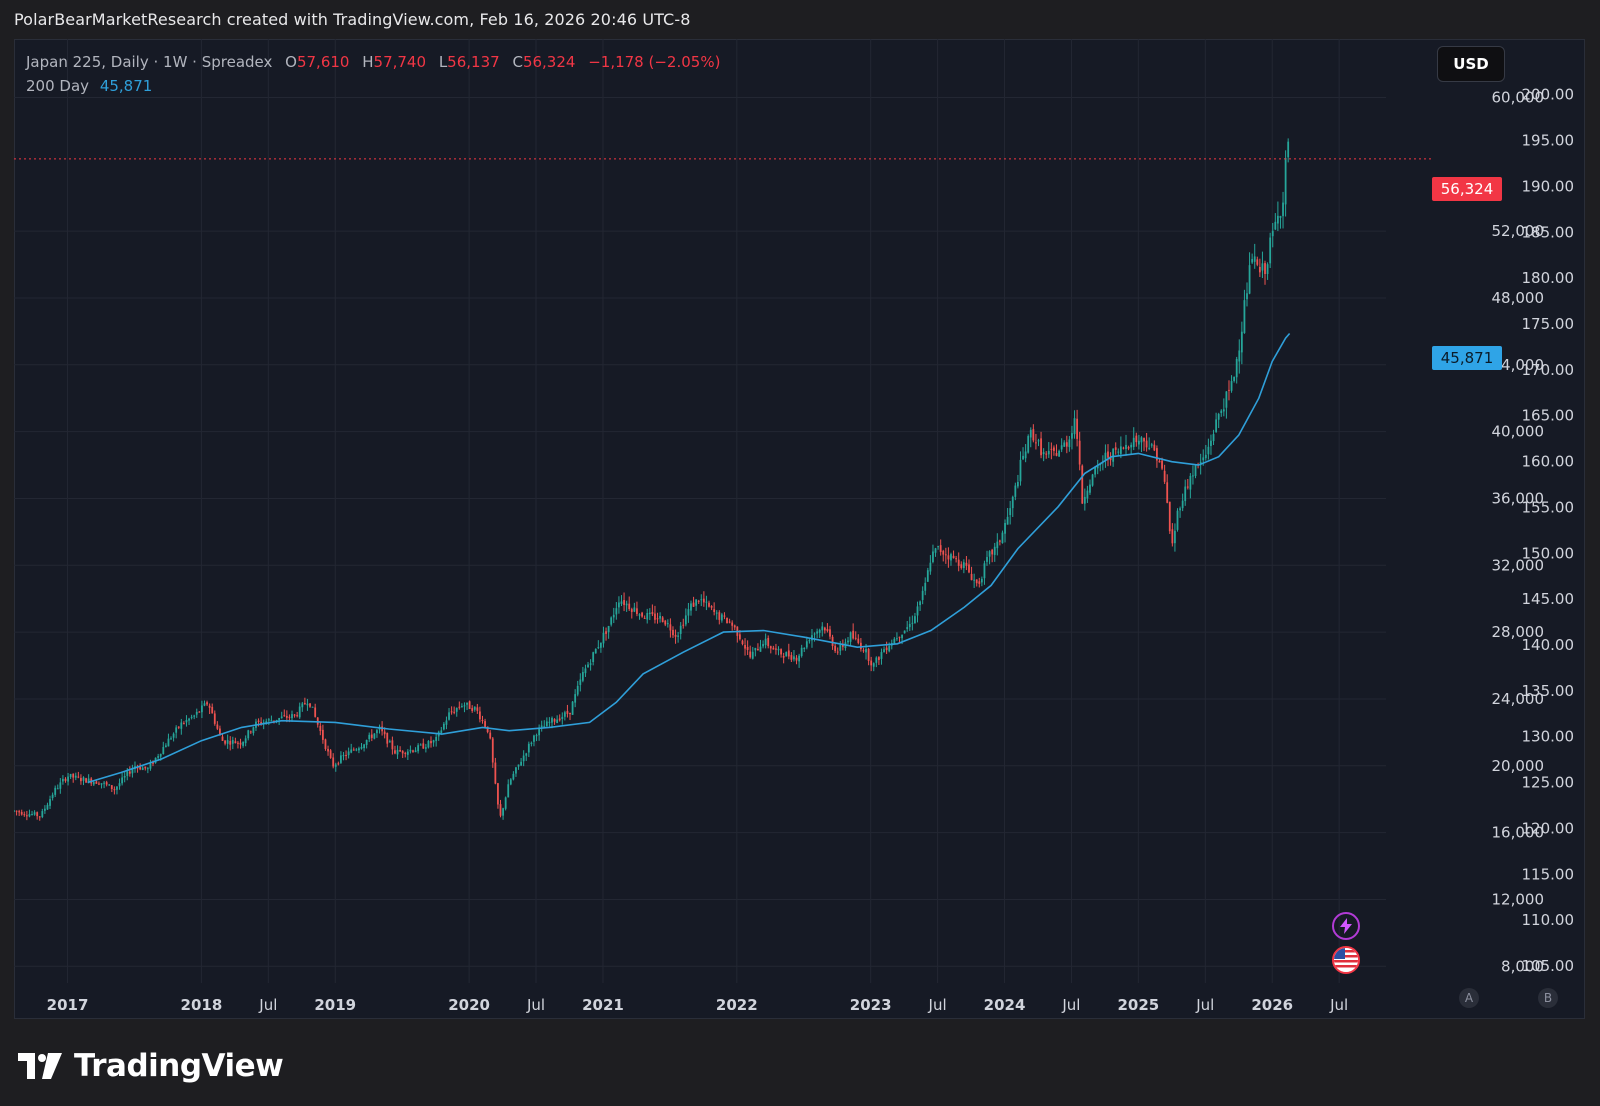 The width and height of the screenshot is (1600, 1106). I want to click on right-axis-tick-label: 12,000, so click(1518, 899).